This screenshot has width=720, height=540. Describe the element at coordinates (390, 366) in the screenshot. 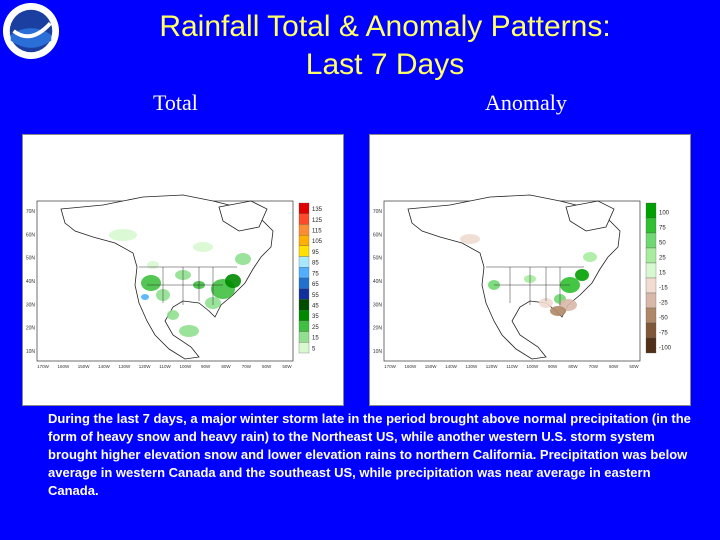

I see `anomaly-lon-label: 170W` at that location.